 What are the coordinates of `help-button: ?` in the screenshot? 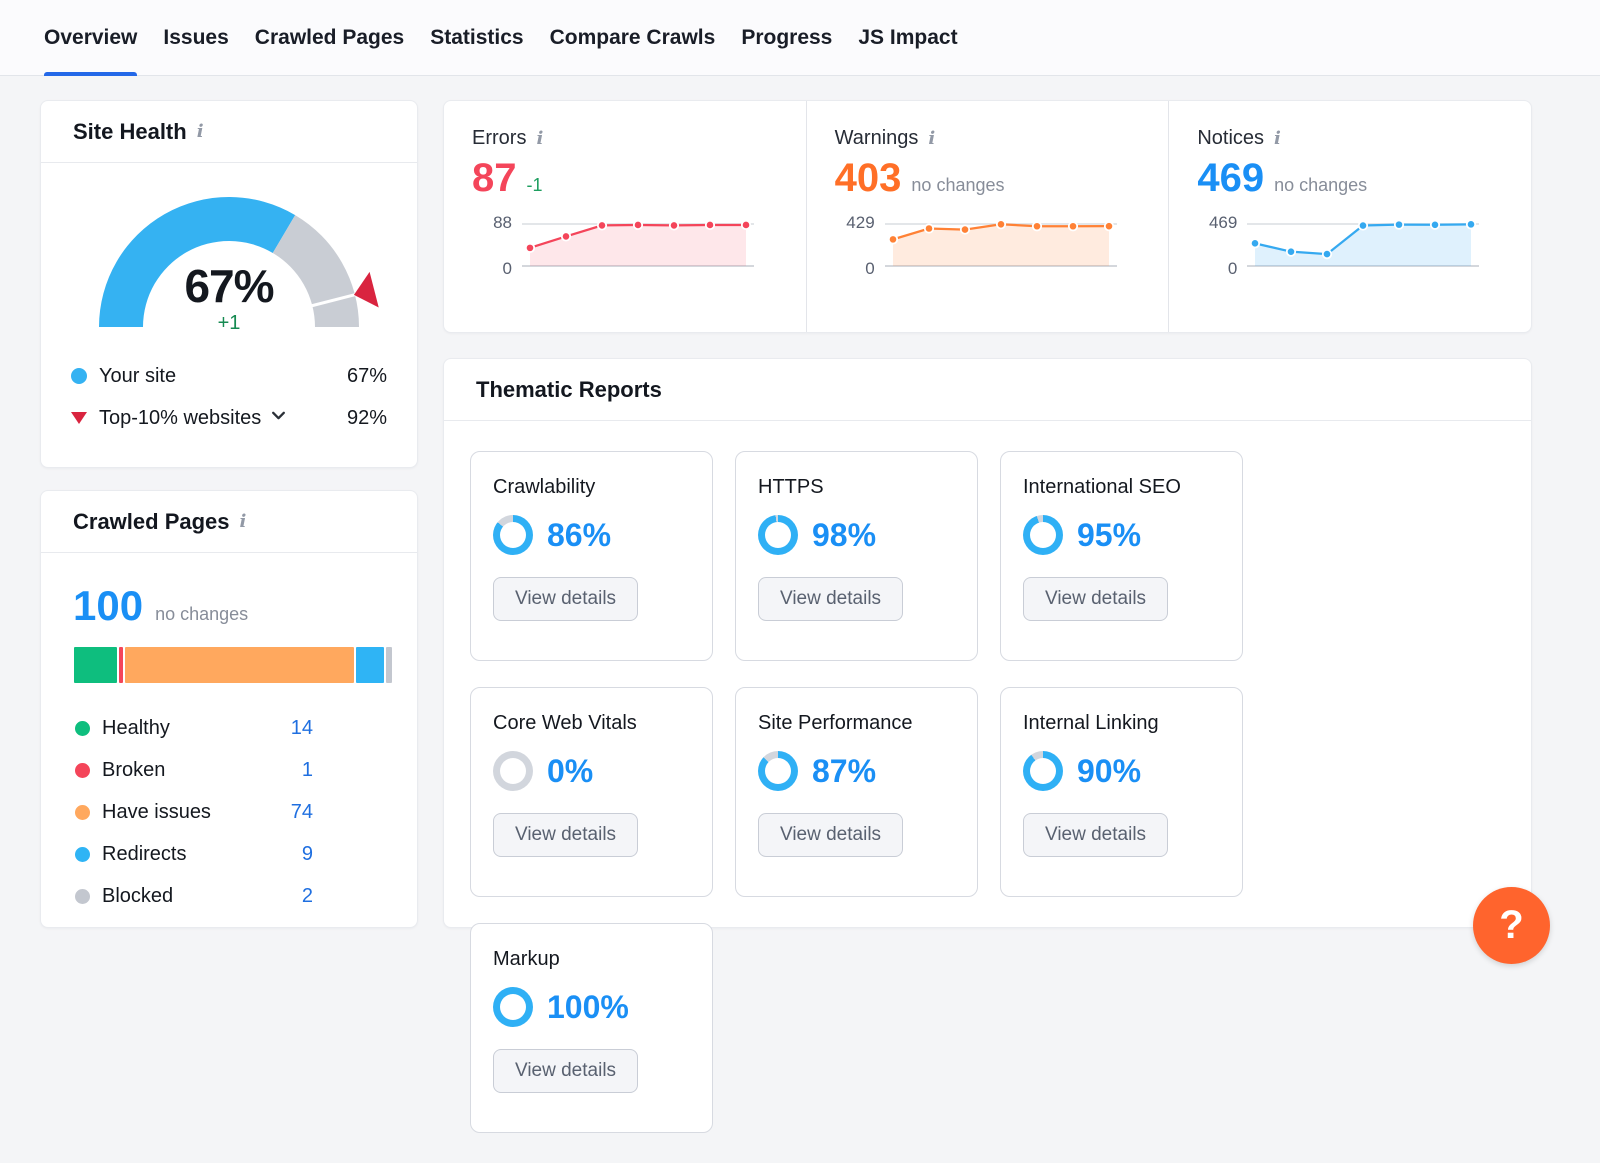 It's located at (1511, 925).